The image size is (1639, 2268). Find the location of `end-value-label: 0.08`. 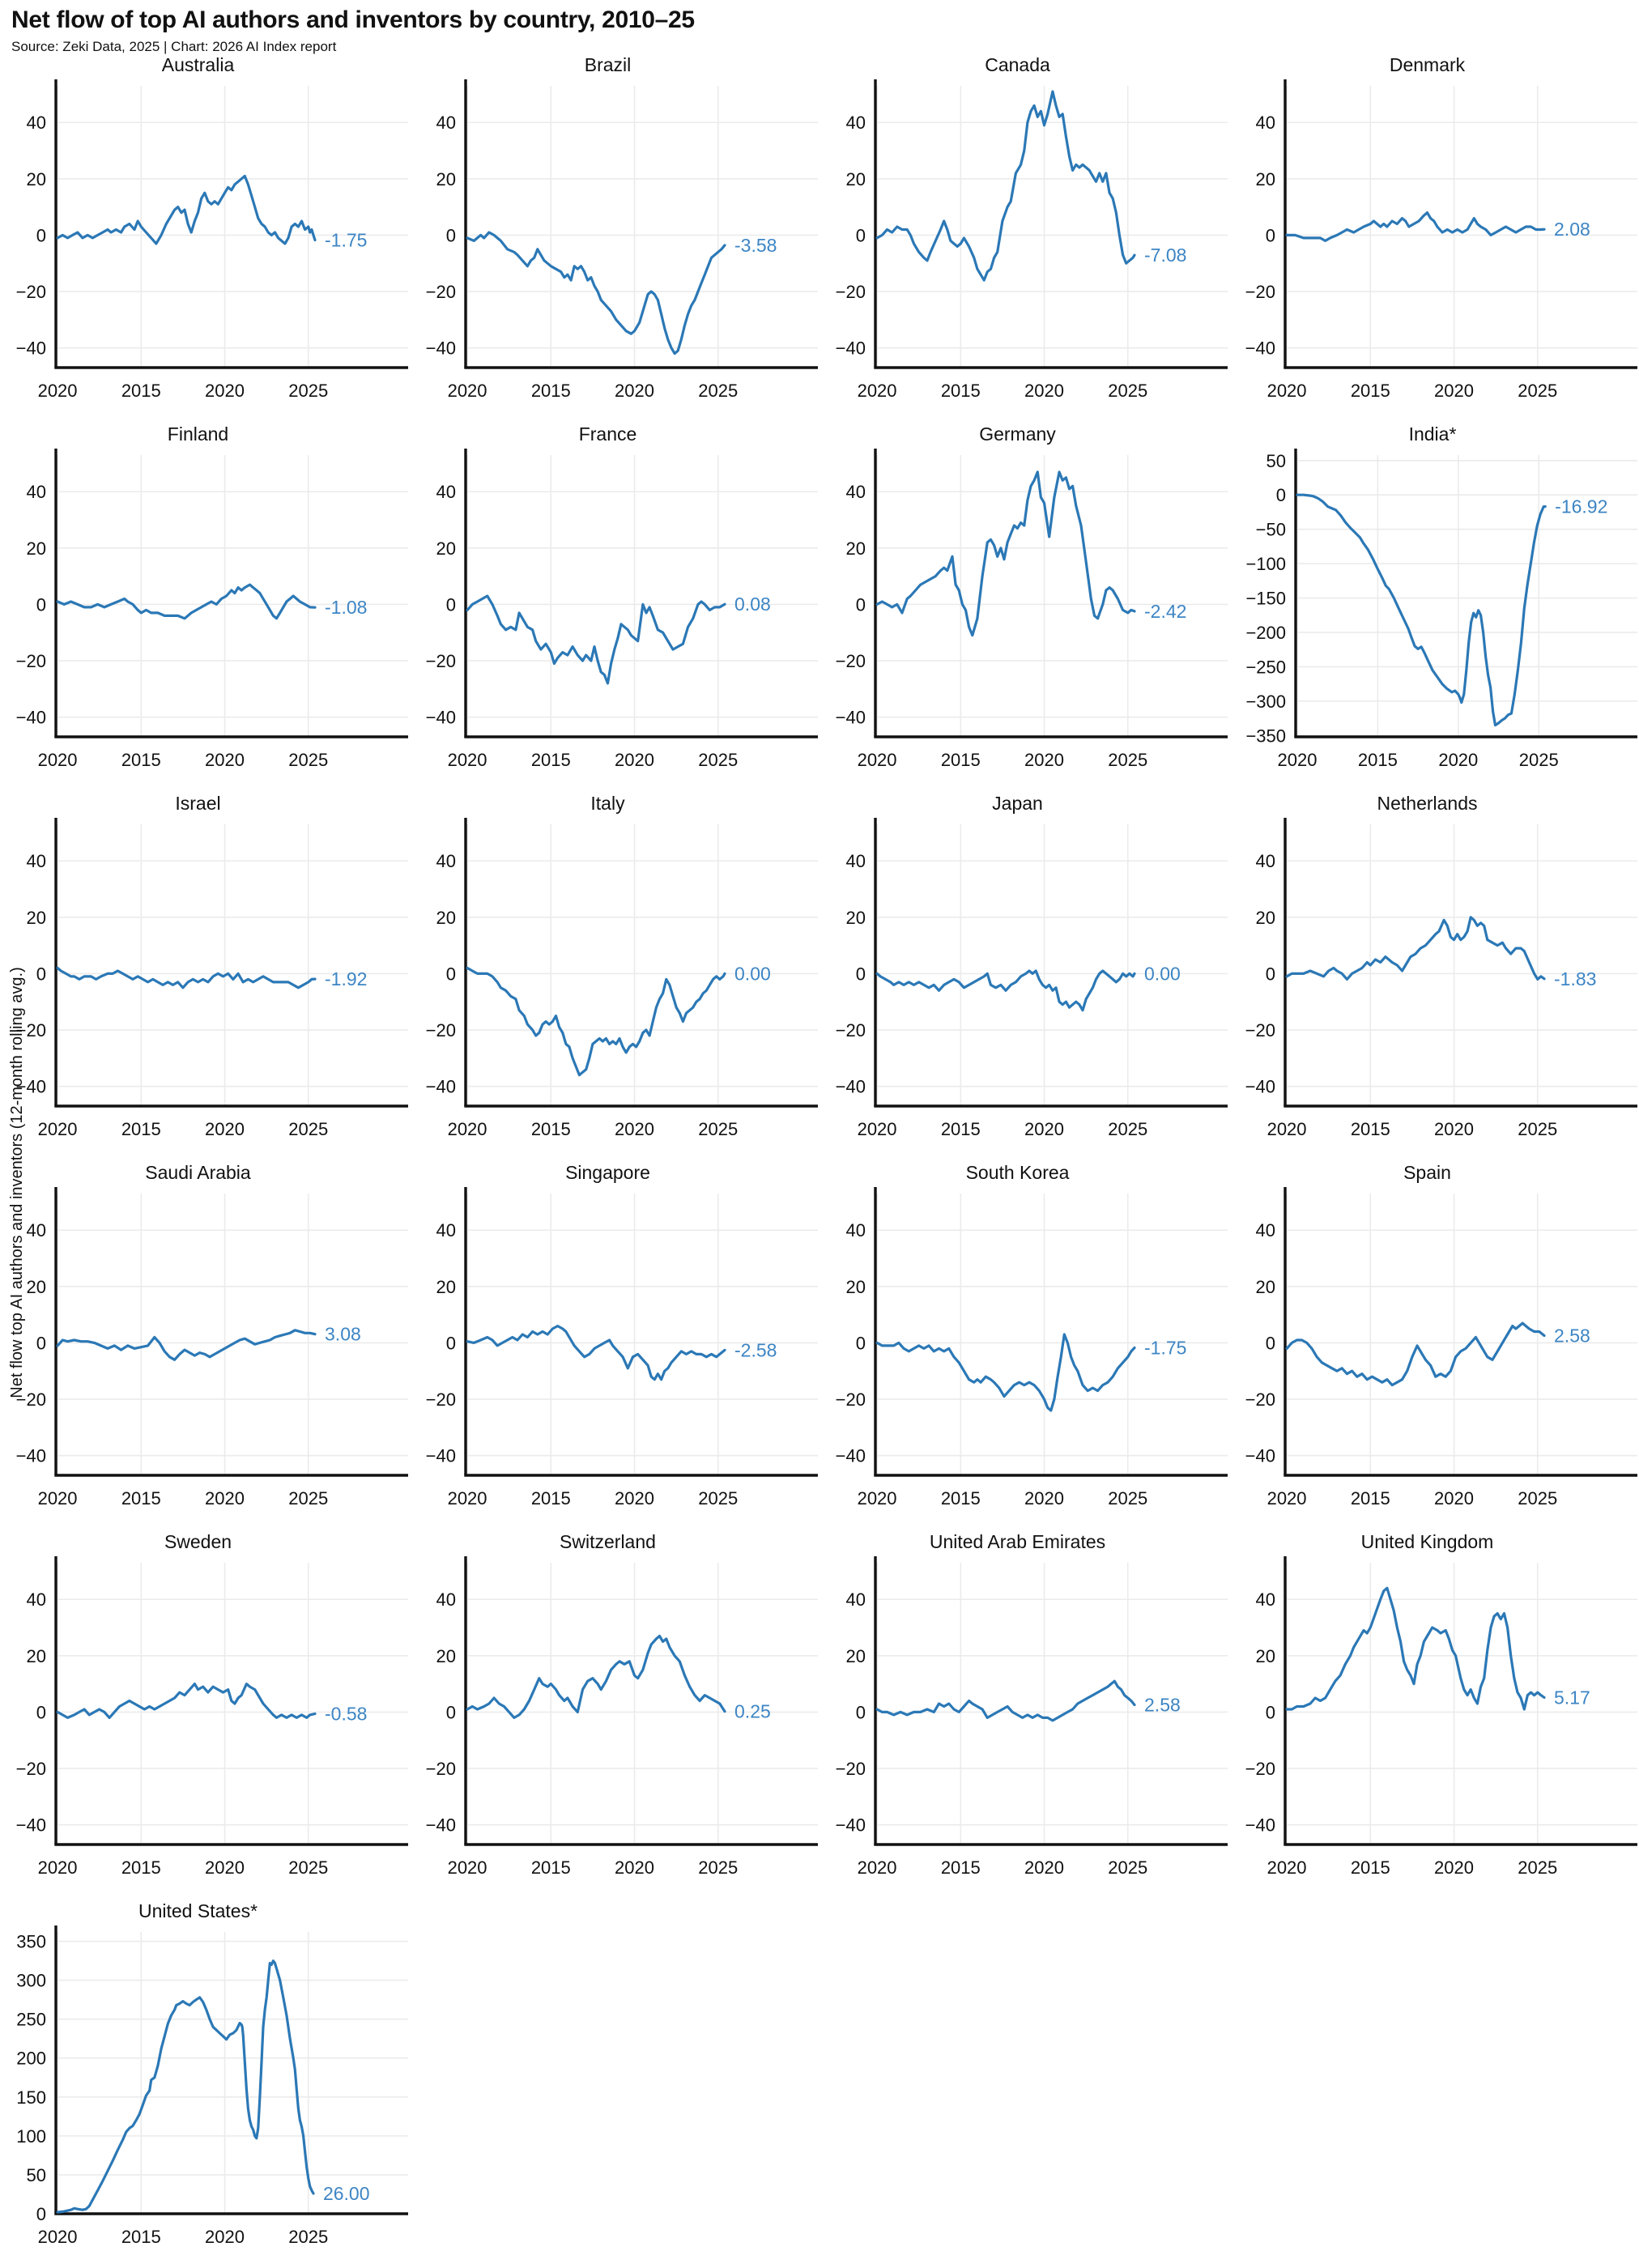

end-value-label: 0.08 is located at coordinates (752, 604).